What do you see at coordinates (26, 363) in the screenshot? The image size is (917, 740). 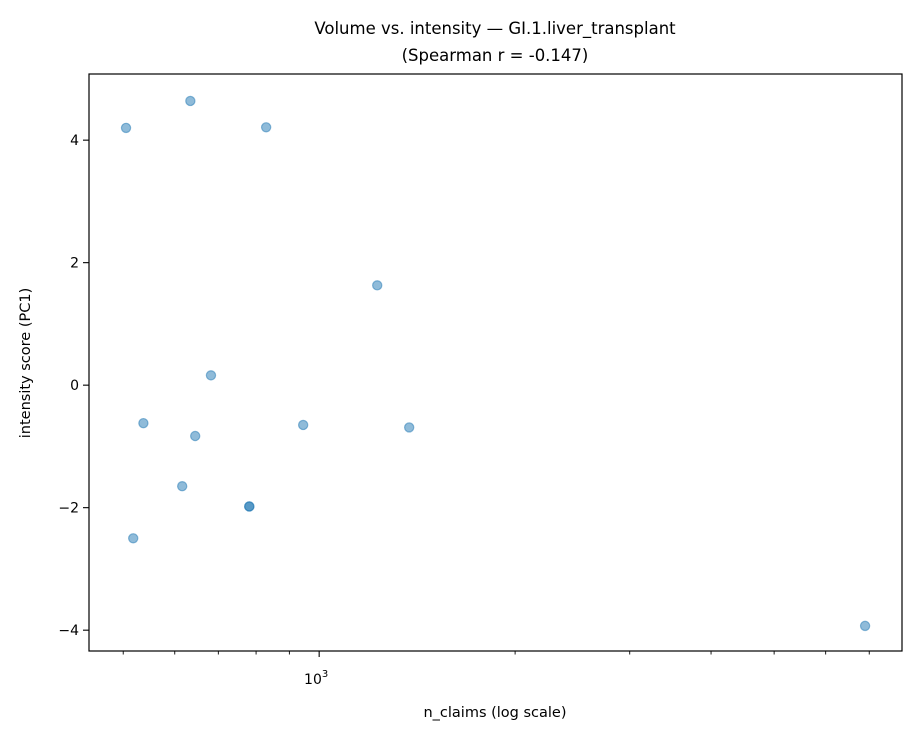 I see `y-axis-label: intensity score (PC1)` at bounding box center [26, 363].